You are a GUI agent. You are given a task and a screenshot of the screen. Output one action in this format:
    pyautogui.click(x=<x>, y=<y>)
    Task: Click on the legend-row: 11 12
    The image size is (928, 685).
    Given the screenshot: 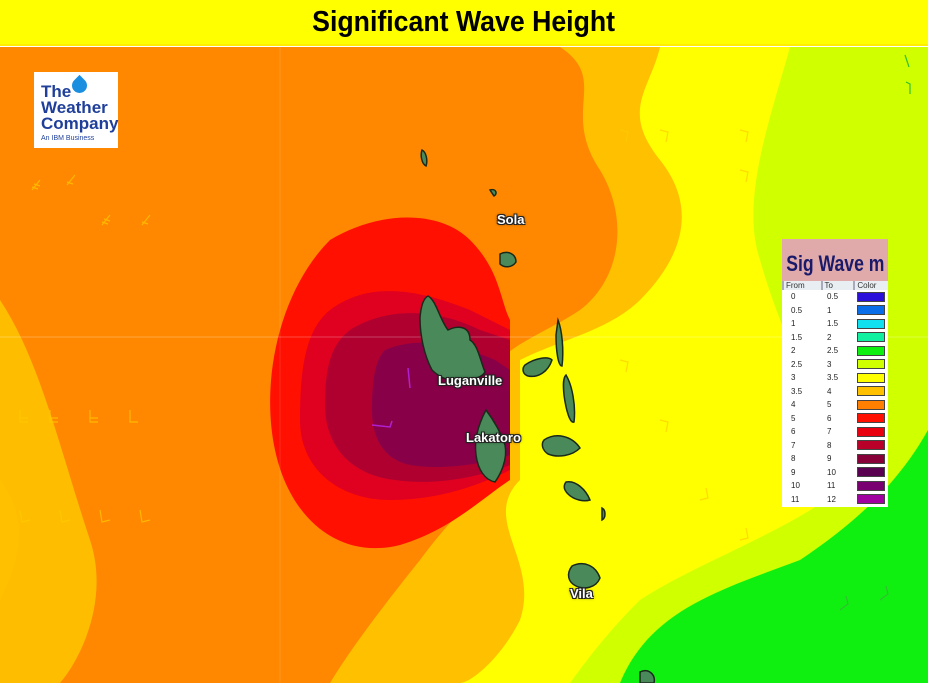 What is the action you would take?
    pyautogui.click(x=835, y=500)
    